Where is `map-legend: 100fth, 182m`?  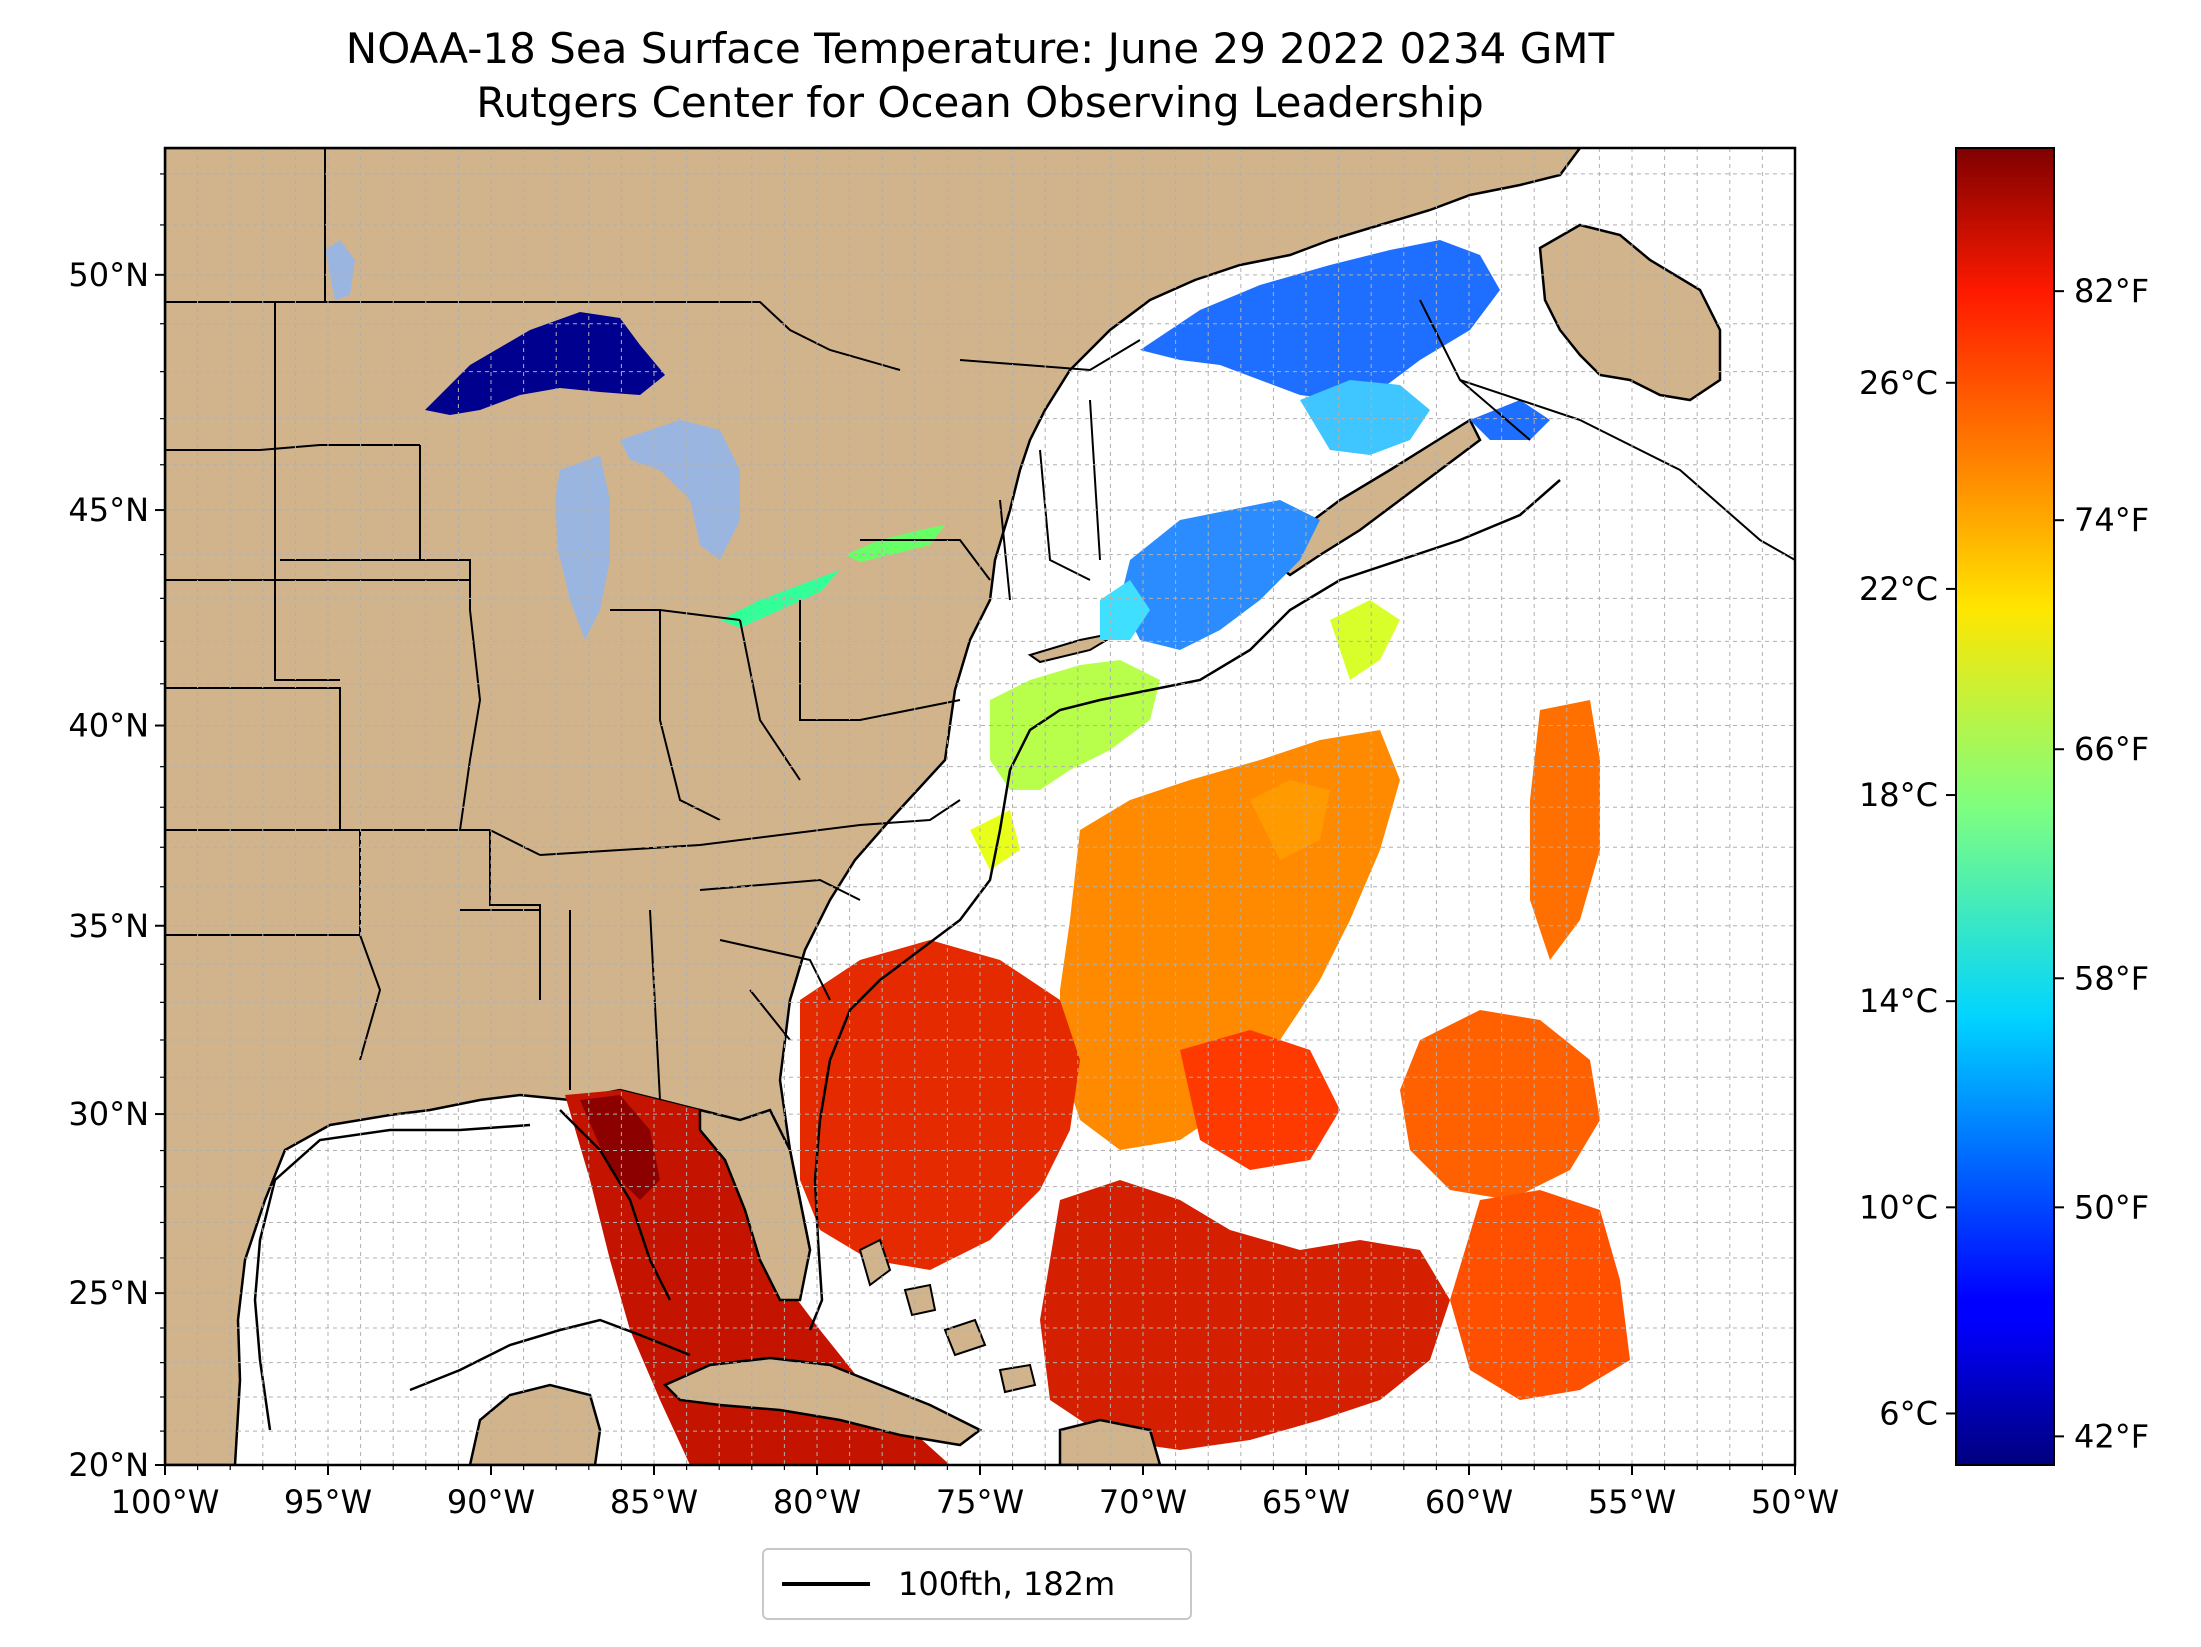 map-legend: 100fth, 182m is located at coordinates (977, 1584).